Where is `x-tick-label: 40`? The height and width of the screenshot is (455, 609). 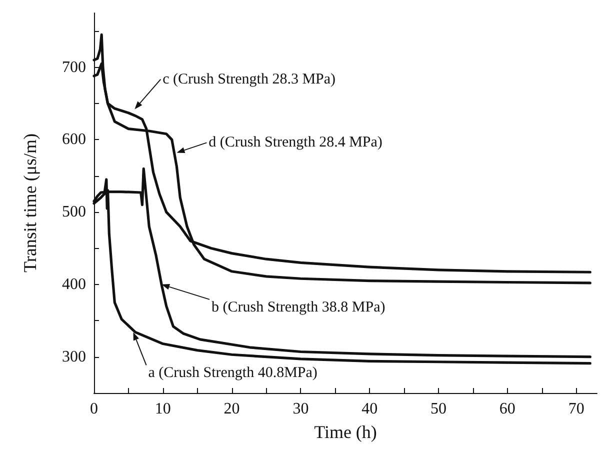
x-tick-label: 40 is located at coordinates (370, 409).